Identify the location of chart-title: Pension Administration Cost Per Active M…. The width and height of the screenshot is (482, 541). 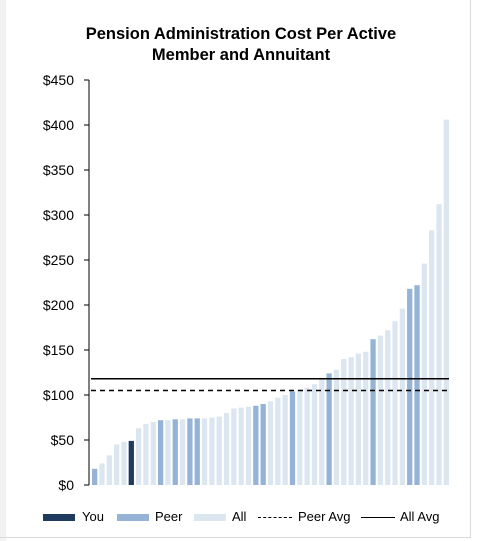
(241, 45).